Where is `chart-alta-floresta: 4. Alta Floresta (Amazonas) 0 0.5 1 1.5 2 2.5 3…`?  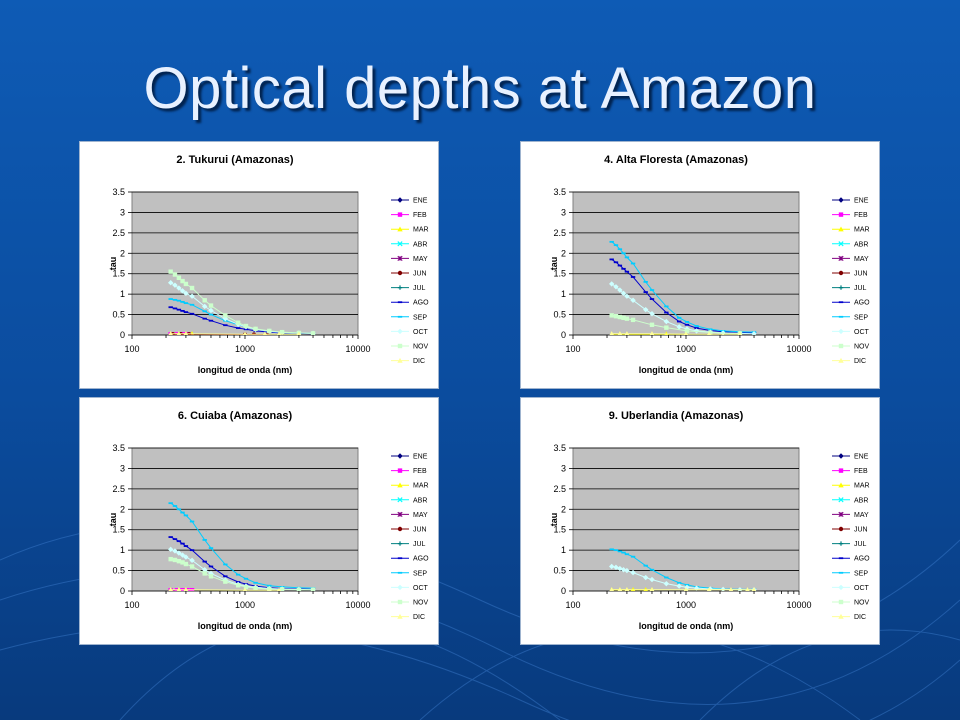
chart-alta-floresta: 4. Alta Floresta (Amazonas) 0 0.5 1 1.5 2 2.5 3… is located at coordinates (709, 264).